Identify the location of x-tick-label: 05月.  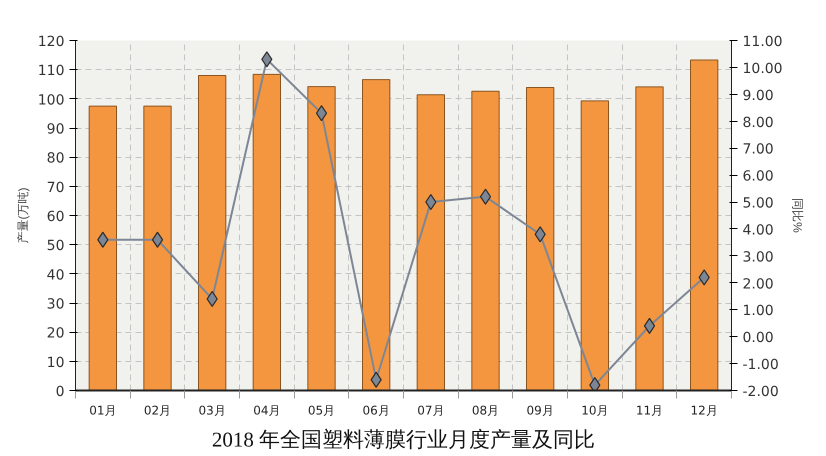
(322, 411).